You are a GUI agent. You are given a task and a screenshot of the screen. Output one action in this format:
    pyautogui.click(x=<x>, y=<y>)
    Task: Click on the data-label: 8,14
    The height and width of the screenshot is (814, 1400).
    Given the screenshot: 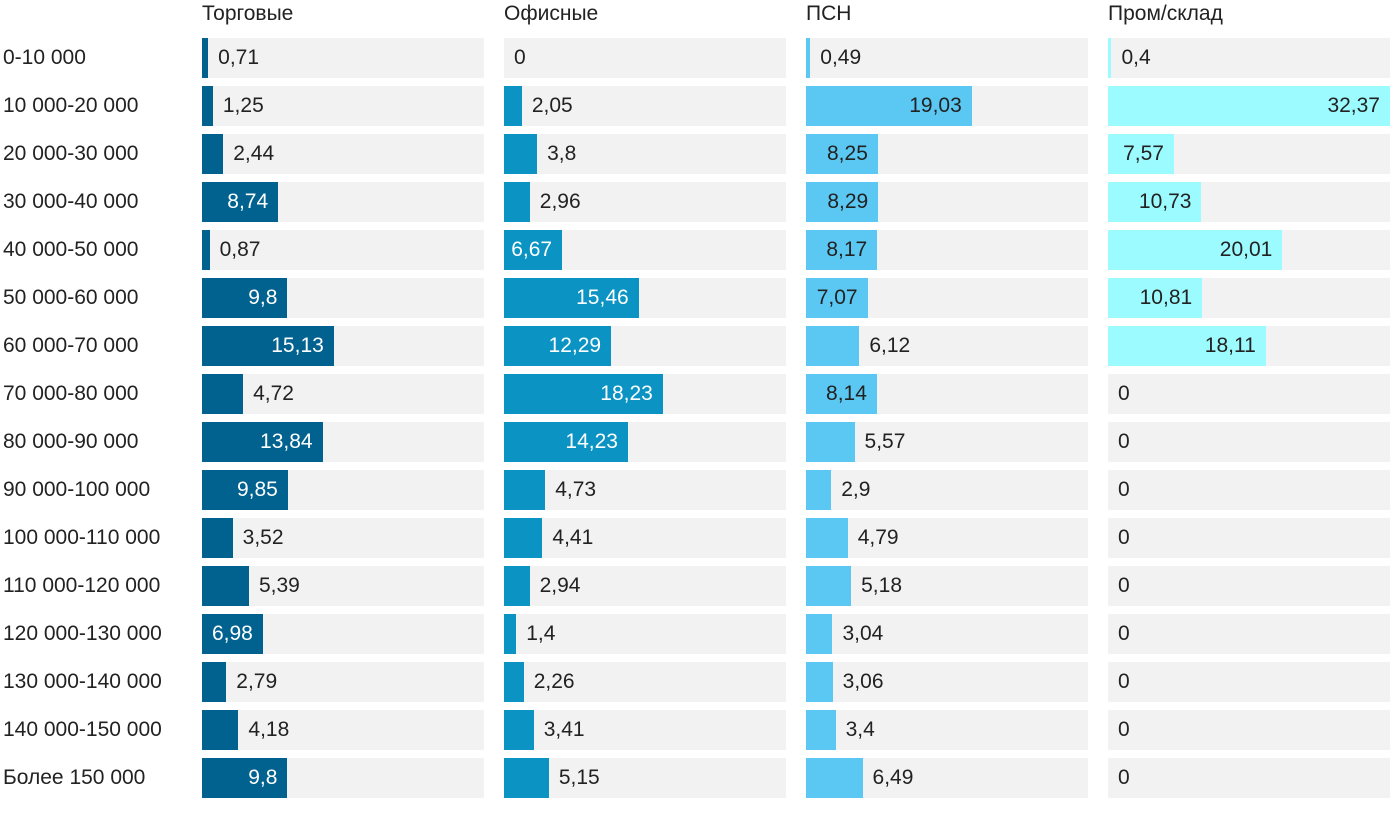 What is the action you would take?
    pyautogui.click(x=846, y=393)
    